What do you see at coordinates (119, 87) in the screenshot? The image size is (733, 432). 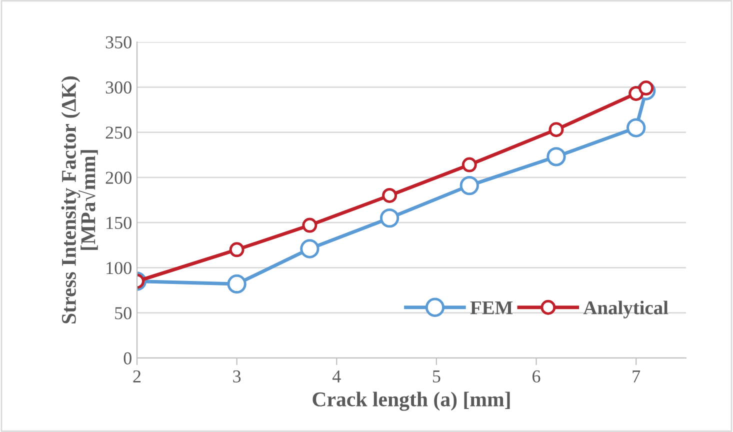 I see `y-tick-label: 300` at bounding box center [119, 87].